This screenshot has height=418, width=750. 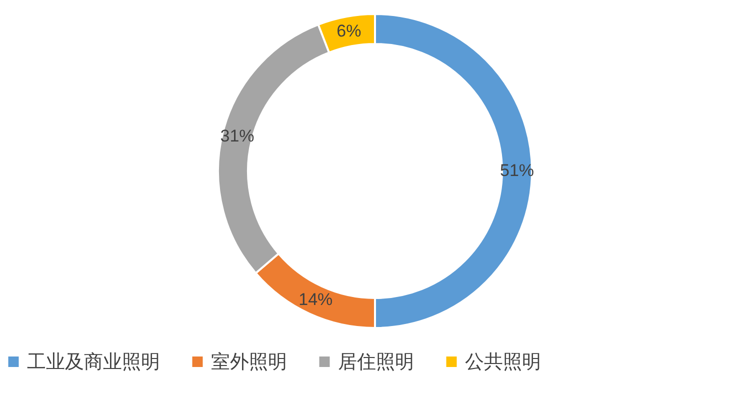 What do you see at coordinates (315, 299) in the screenshot?
I see `data-label: 14%` at bounding box center [315, 299].